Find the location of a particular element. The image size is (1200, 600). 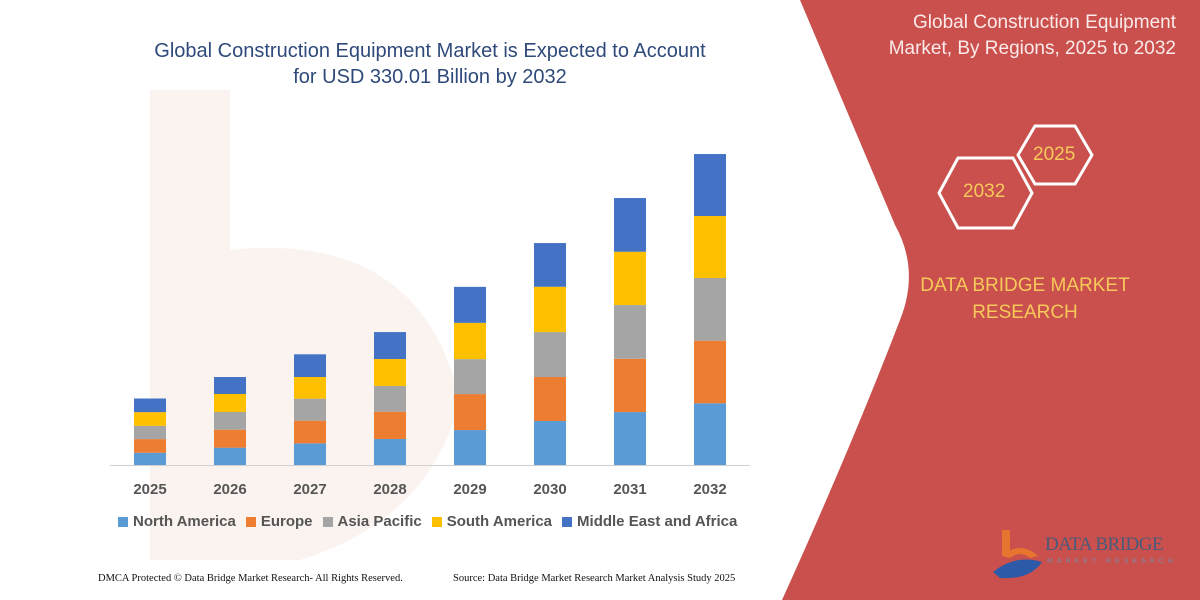

bar-2027-middle-east-and-africa is located at coordinates (310, 366).